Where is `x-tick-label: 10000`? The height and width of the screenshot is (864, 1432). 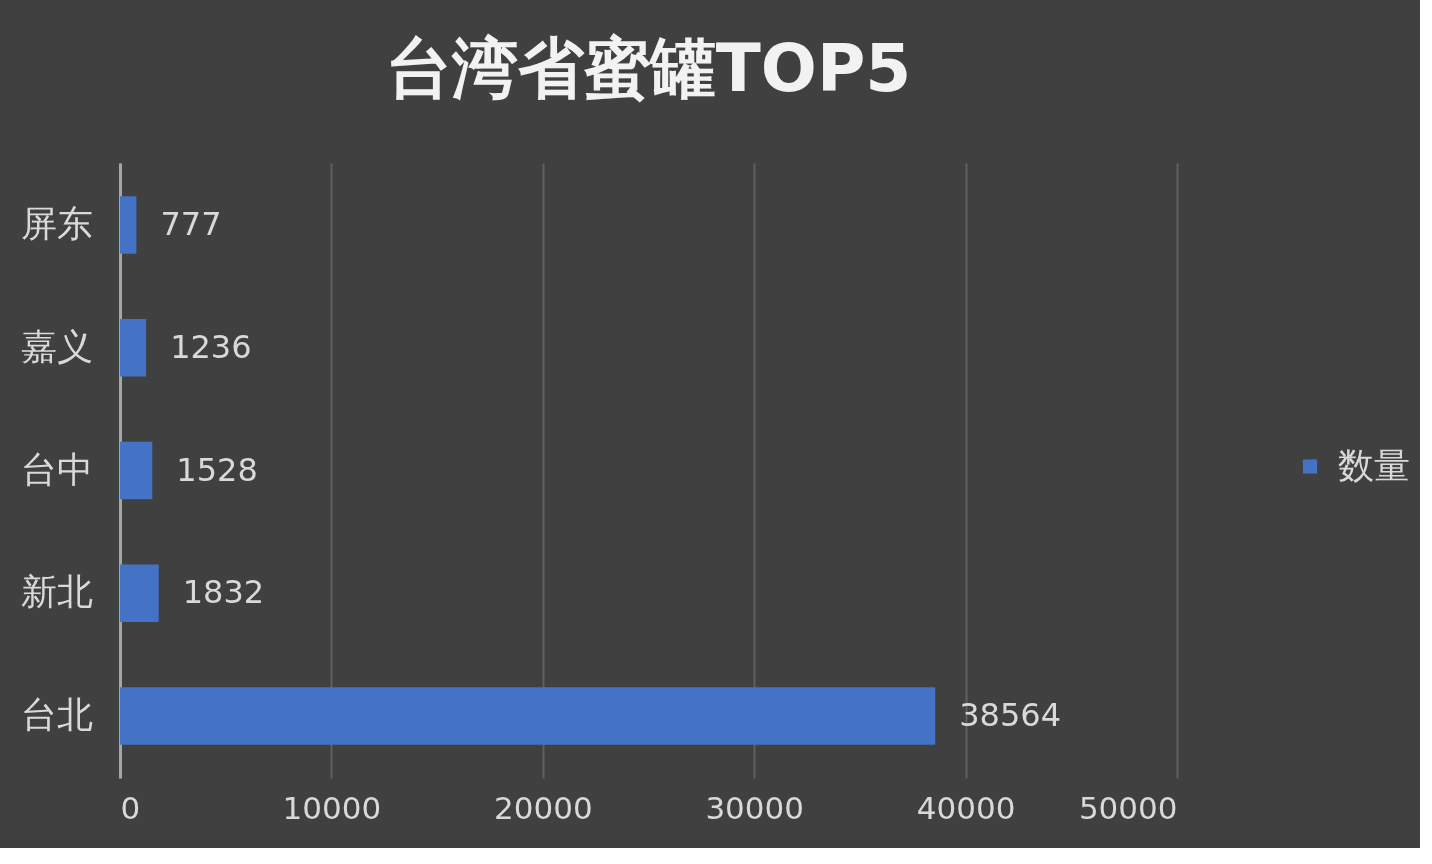
x-tick-label: 10000 is located at coordinates (332, 807).